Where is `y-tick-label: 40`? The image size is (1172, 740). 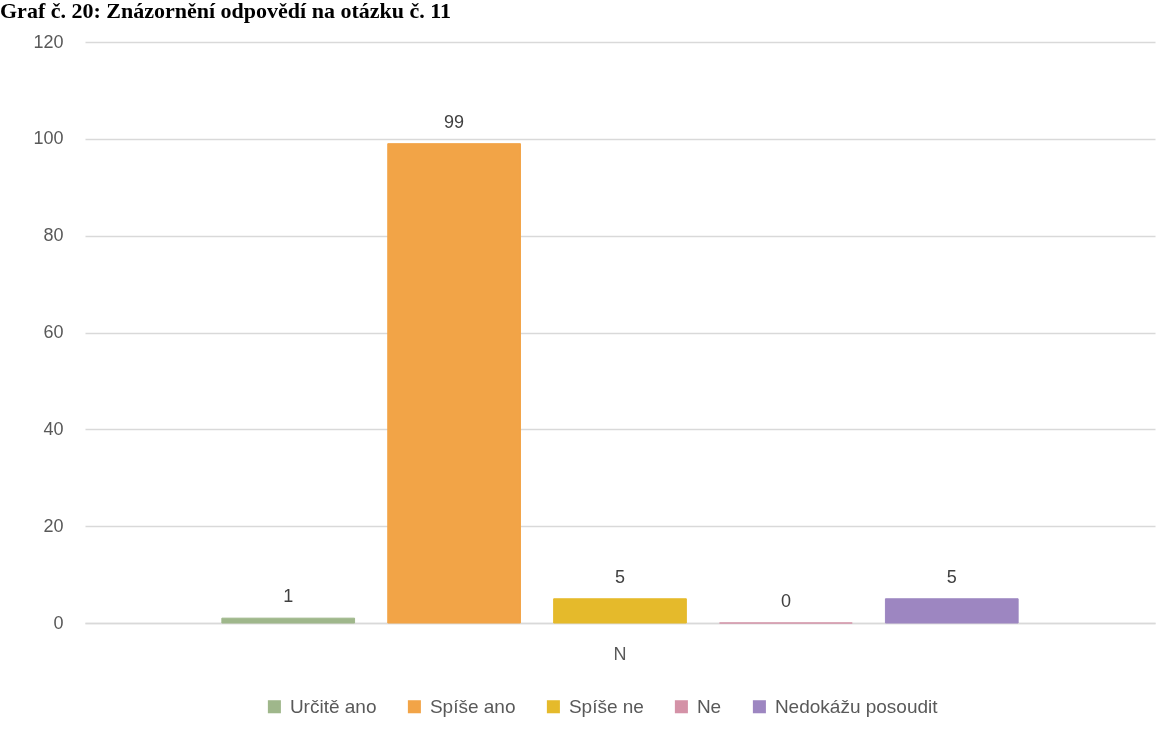
y-tick-label: 40 is located at coordinates (53, 428).